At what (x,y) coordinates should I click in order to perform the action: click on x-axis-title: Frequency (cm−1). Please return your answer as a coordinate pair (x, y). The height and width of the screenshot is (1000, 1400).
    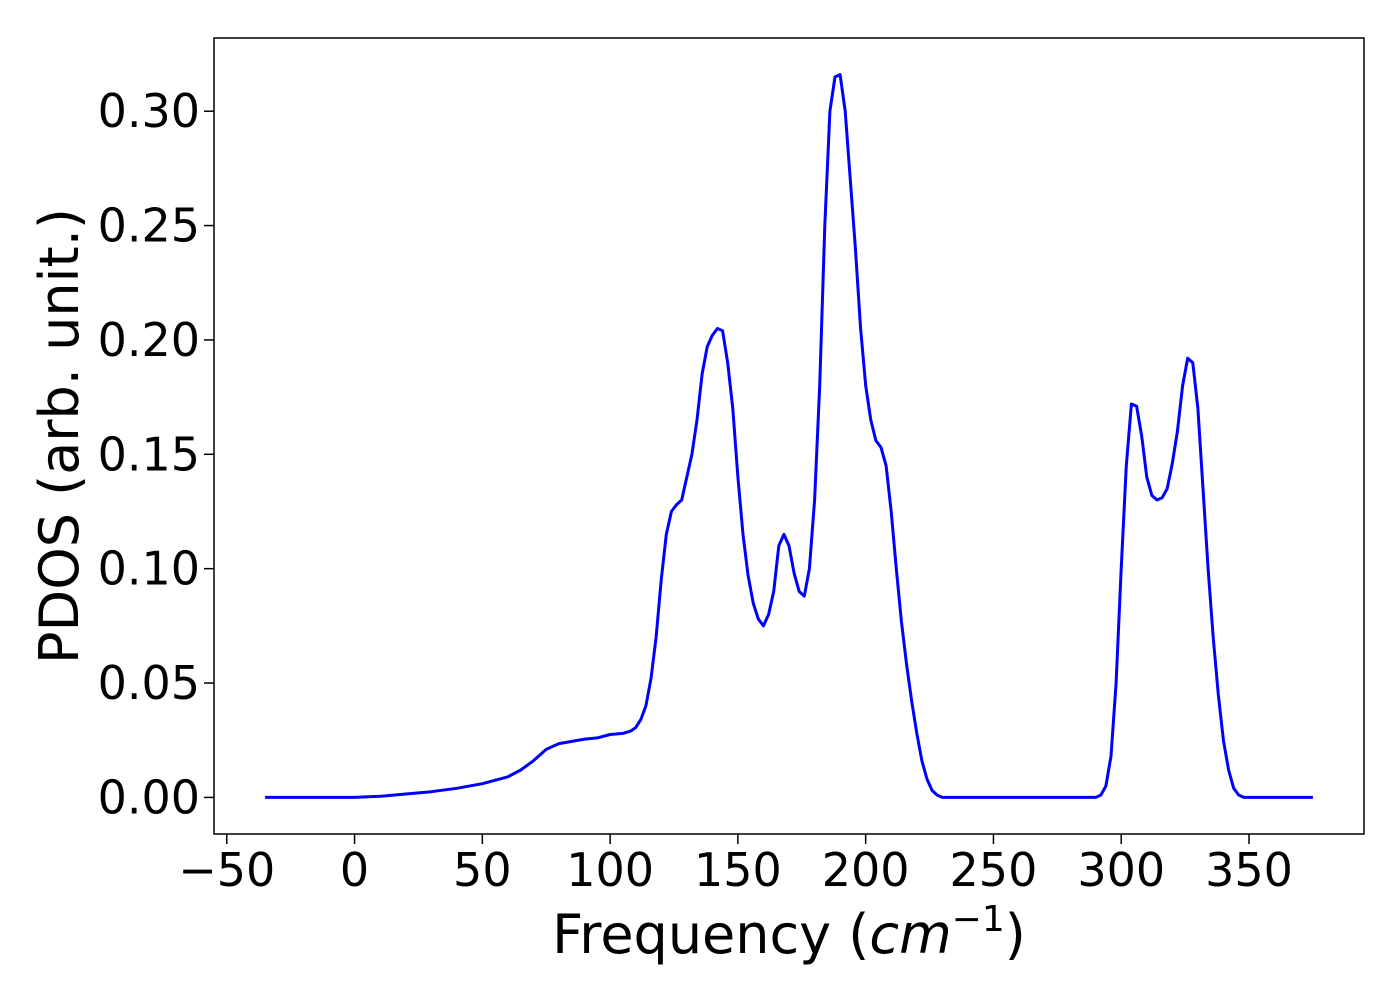
    Looking at the image, I should click on (789, 932).